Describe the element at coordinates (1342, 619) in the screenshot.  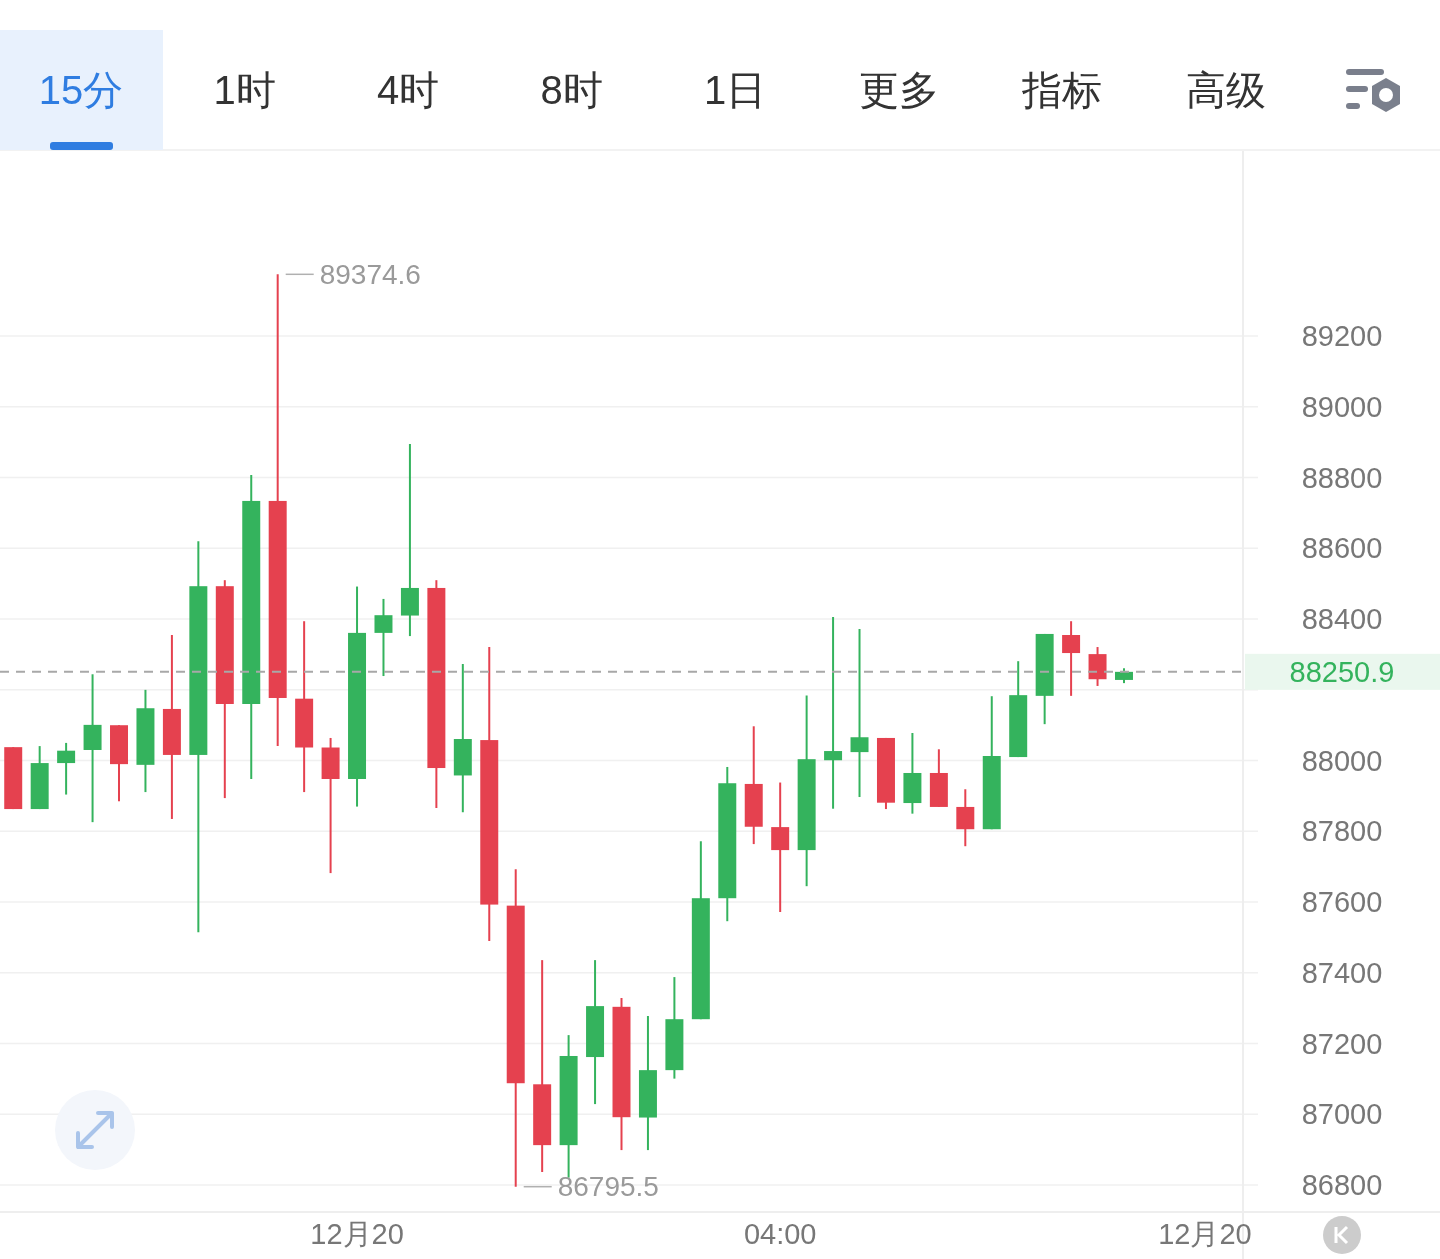
I see `y-tick-label: 88400` at that location.